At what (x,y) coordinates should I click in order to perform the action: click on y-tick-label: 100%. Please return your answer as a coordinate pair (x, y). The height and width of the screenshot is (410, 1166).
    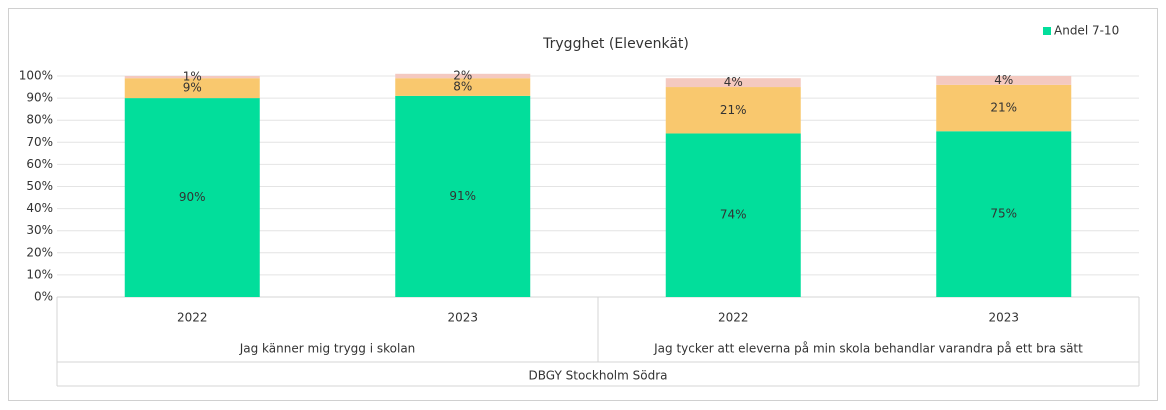
    Looking at the image, I should click on (36, 76).